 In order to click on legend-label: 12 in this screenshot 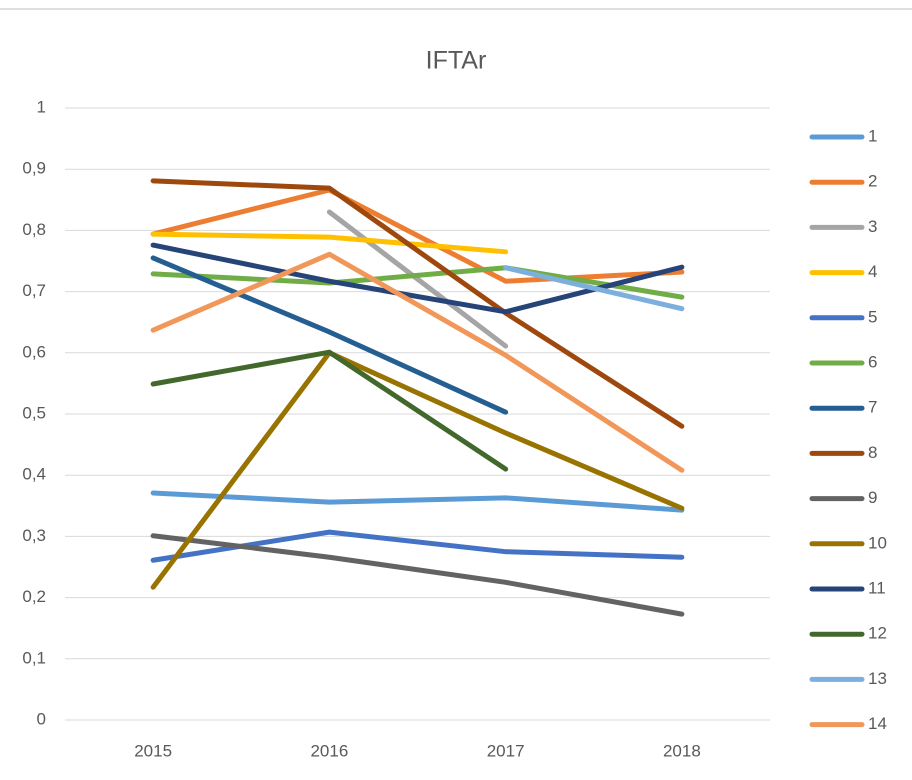, I will do `click(877, 633)`.